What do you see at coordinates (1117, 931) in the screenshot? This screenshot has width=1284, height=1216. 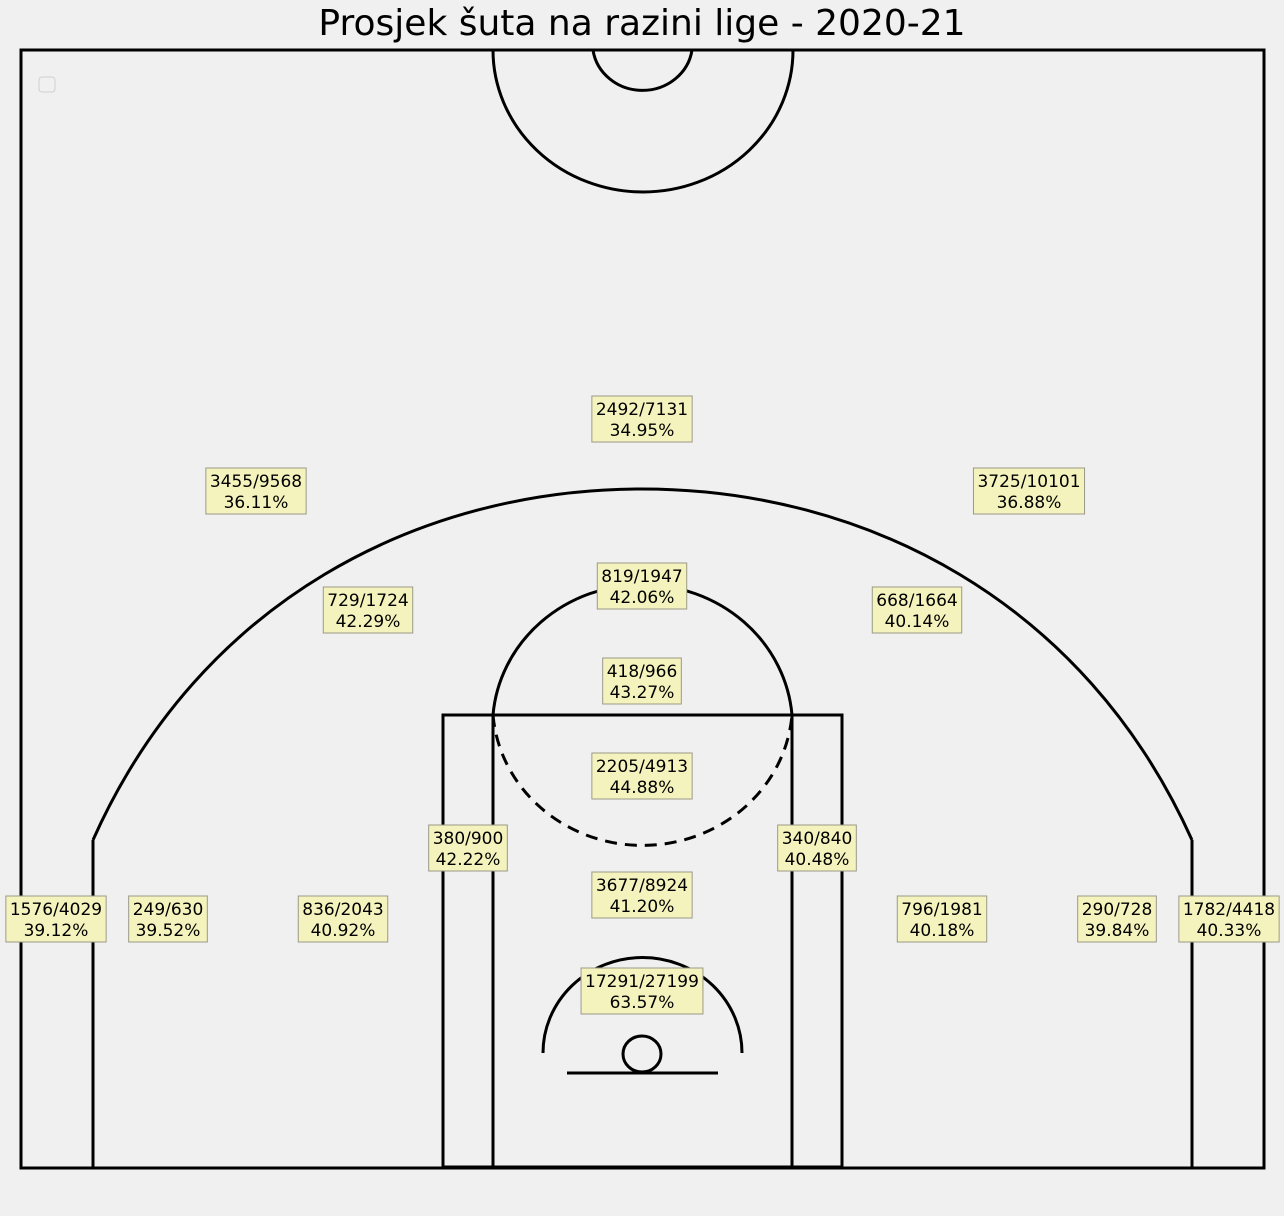 I see `zone-pct: 39.84%` at bounding box center [1117, 931].